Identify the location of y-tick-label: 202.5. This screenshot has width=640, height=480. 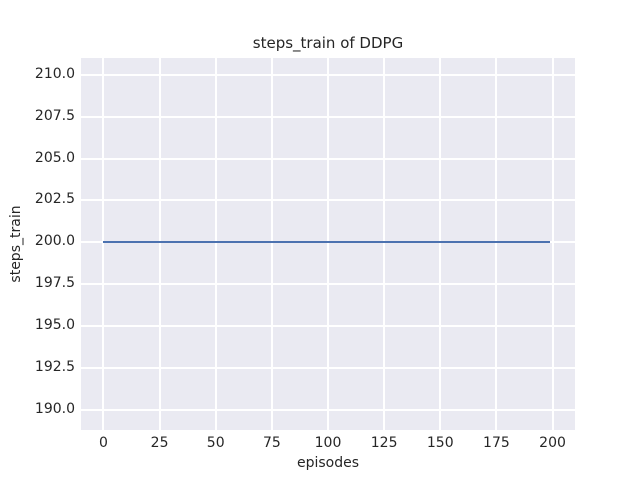
(54, 199).